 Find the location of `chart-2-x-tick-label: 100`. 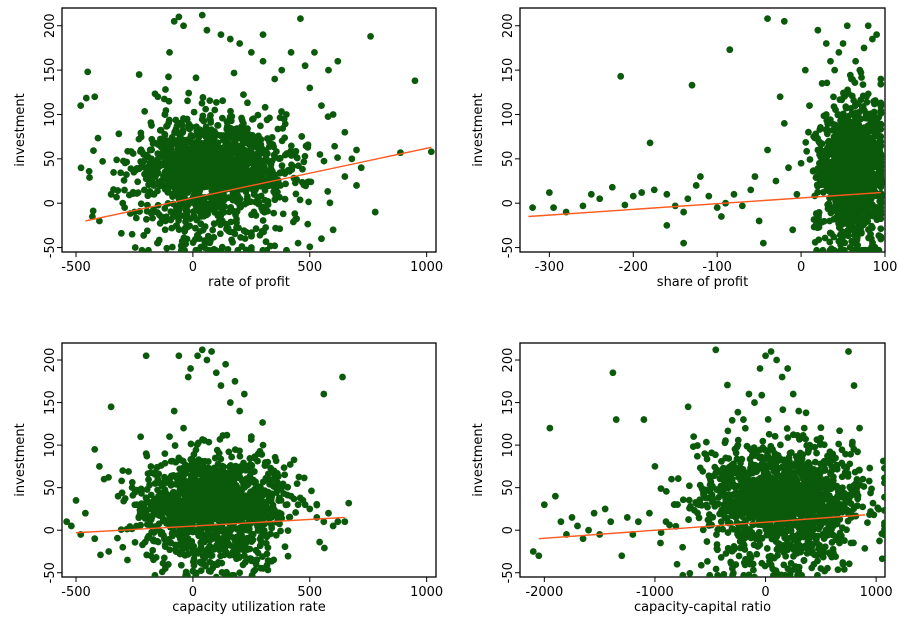

chart-2-x-tick-label: 100 is located at coordinates (885, 267).